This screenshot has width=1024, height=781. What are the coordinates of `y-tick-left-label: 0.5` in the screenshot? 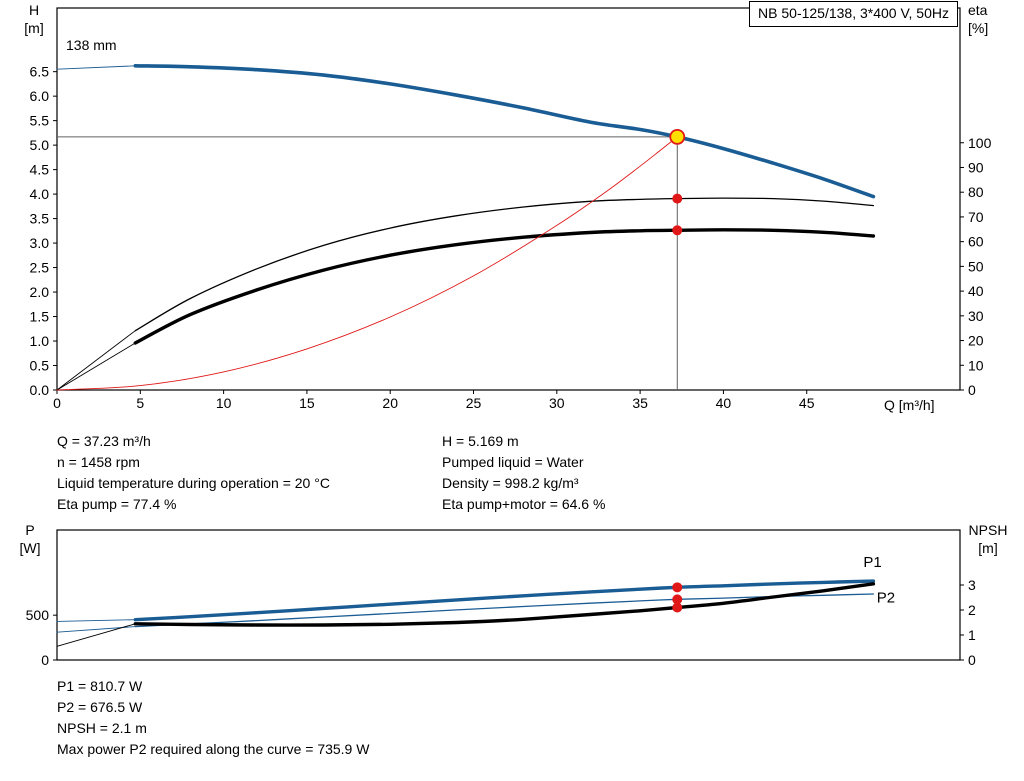 It's located at (40, 366).